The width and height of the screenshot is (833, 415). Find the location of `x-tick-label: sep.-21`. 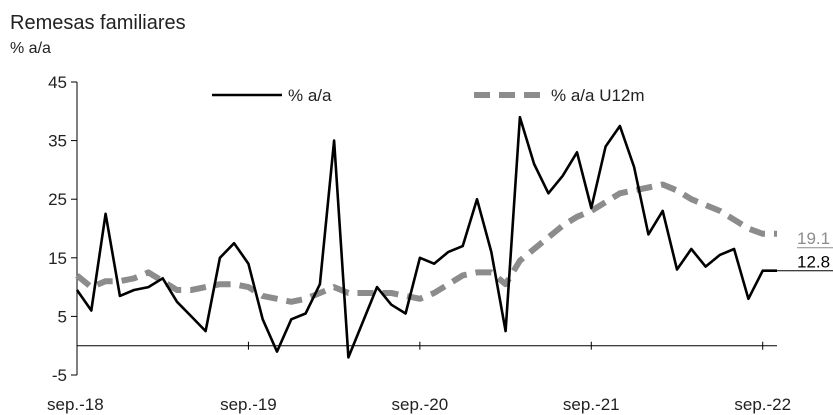

x-tick-label: sep.-21 is located at coordinates (591, 404).